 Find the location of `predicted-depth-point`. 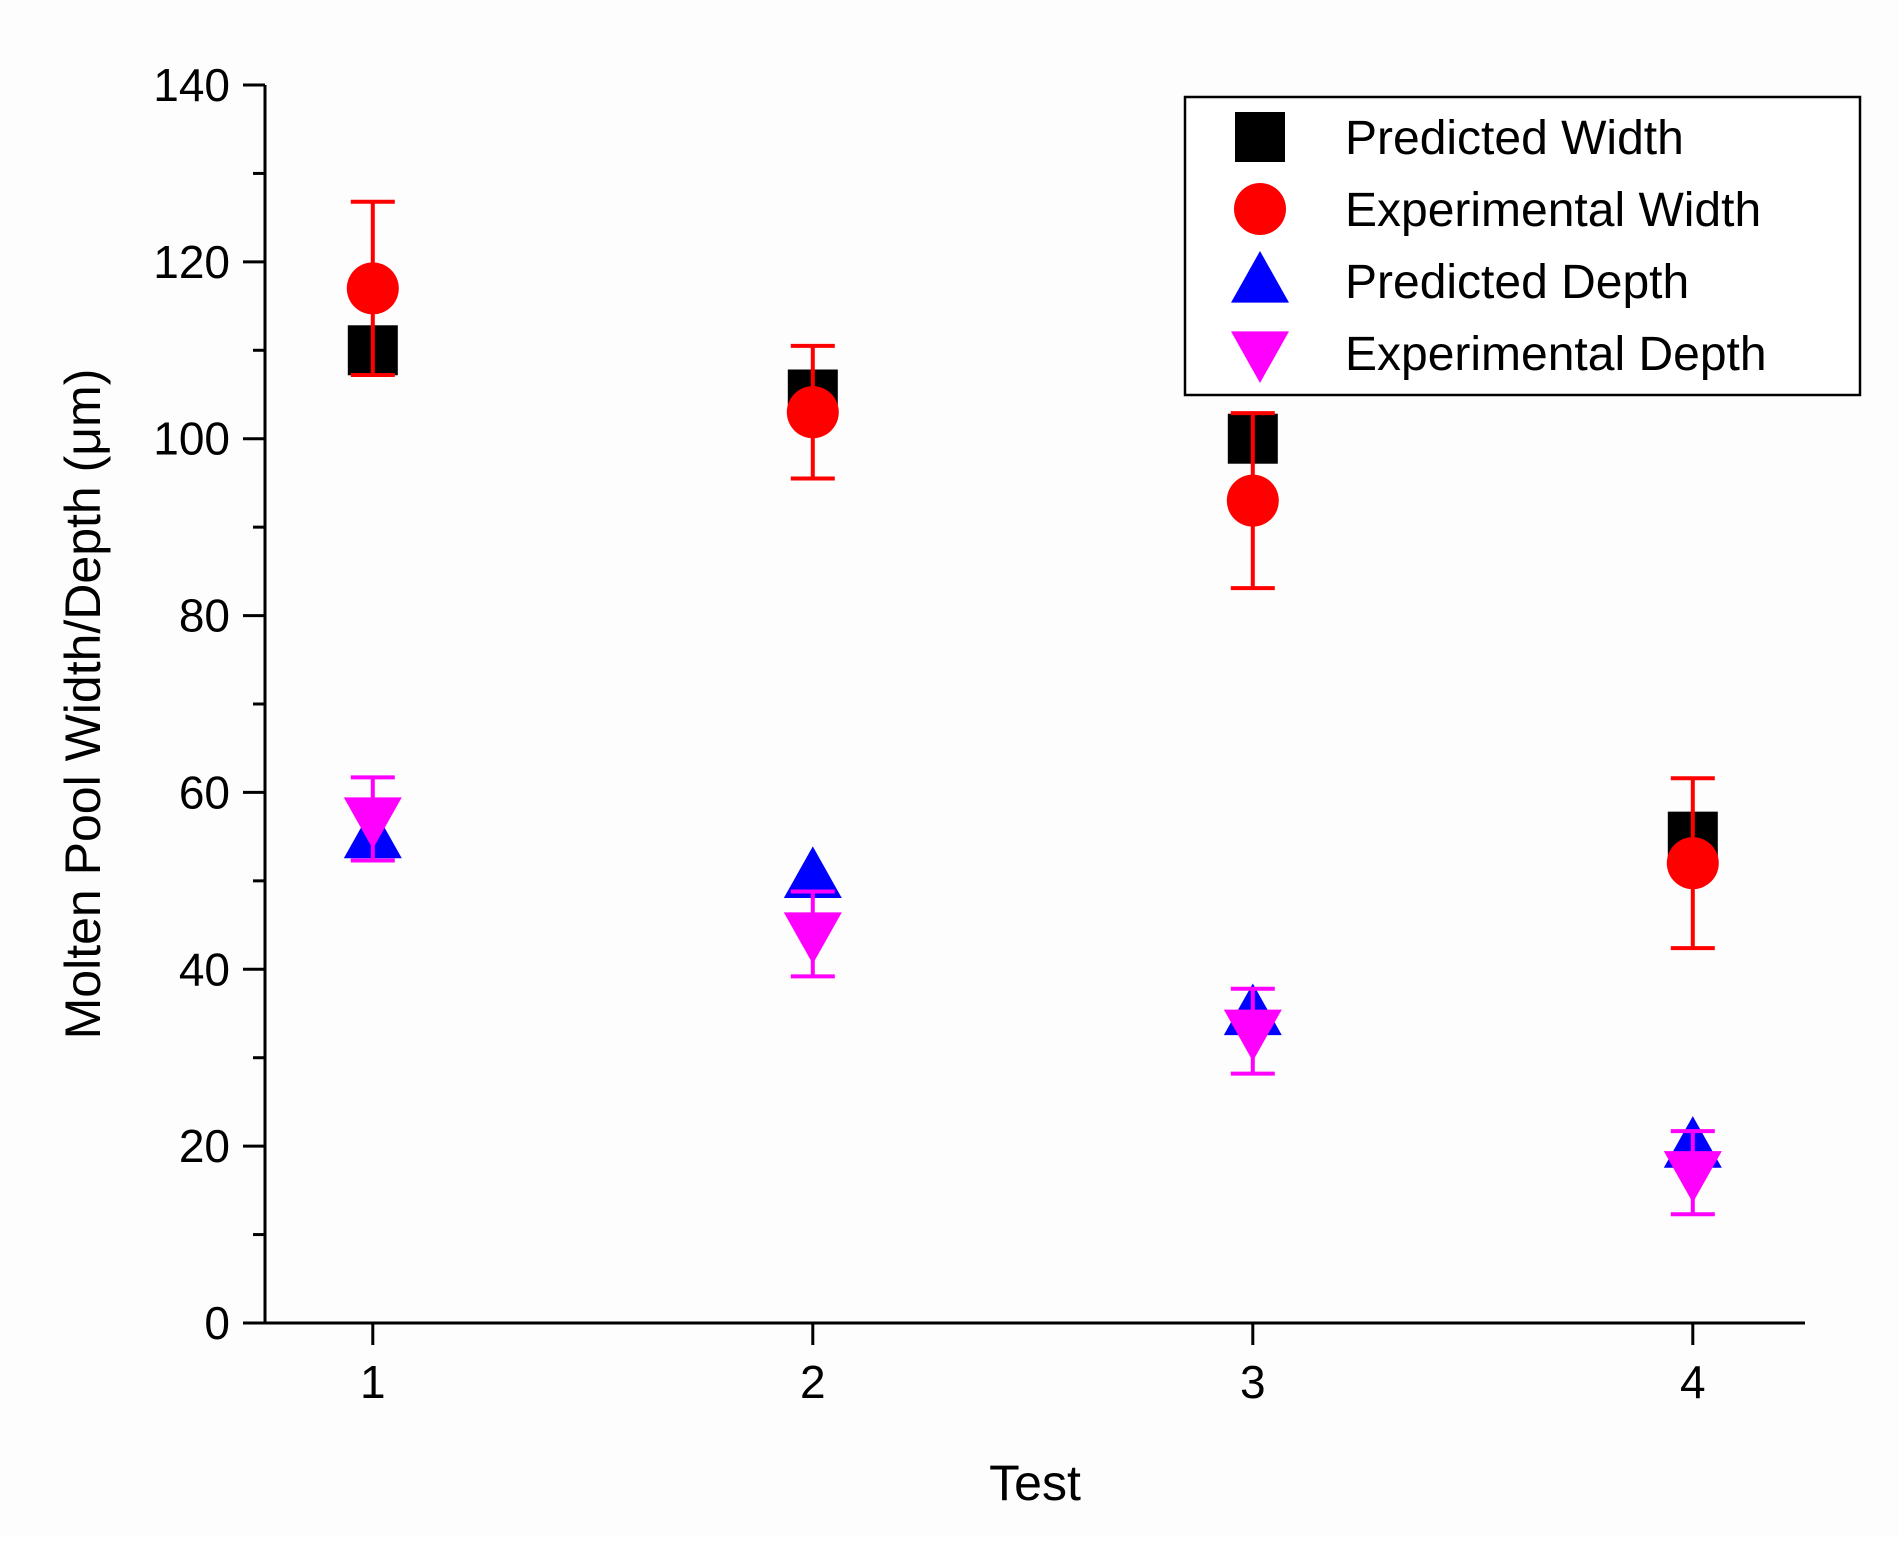

predicted-depth-point is located at coordinates (812, 872).